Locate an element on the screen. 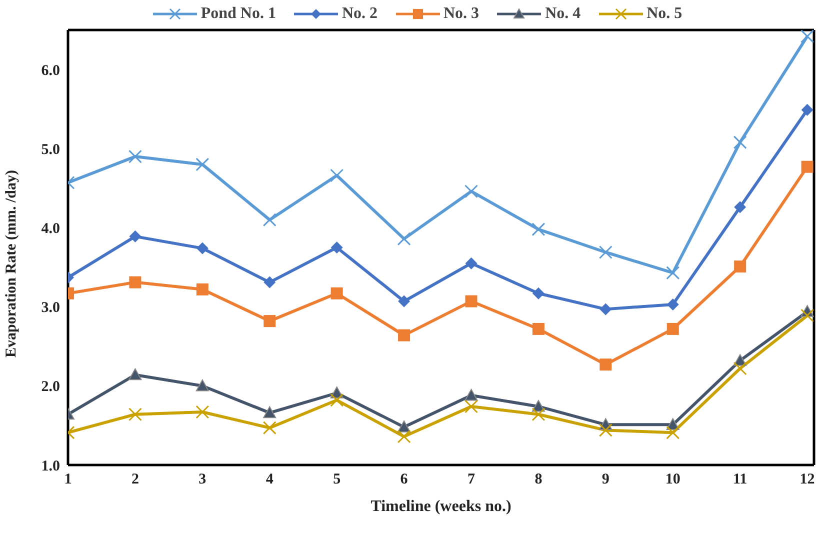 This screenshot has width=827, height=533. x-tick-label: 12 is located at coordinates (807, 480).